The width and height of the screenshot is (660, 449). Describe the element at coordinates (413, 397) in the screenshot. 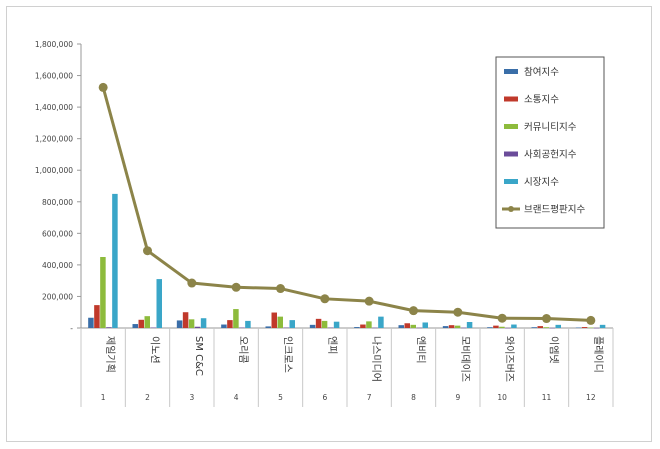

I see `rank-label: 8` at that location.